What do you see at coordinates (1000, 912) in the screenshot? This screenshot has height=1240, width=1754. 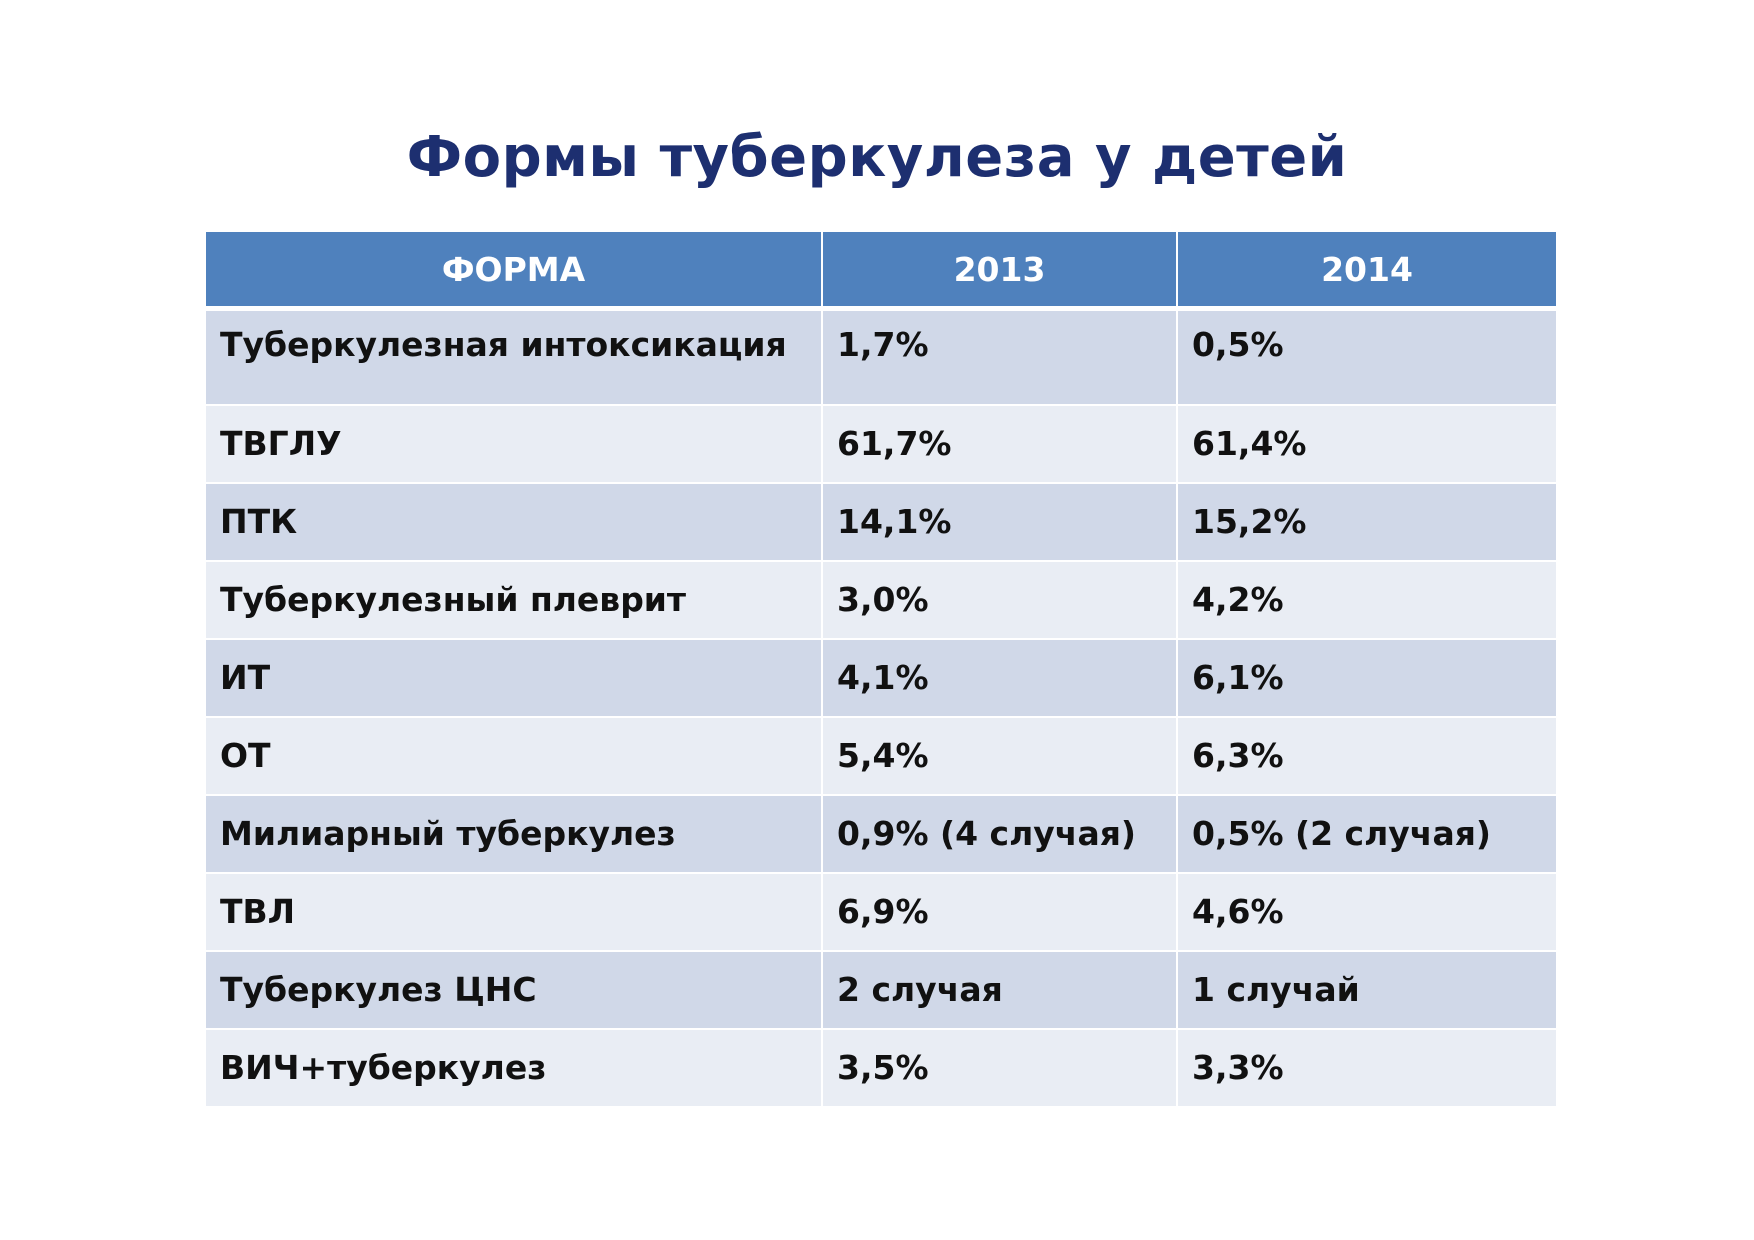 I see `cell-2013: 6,9%` at bounding box center [1000, 912].